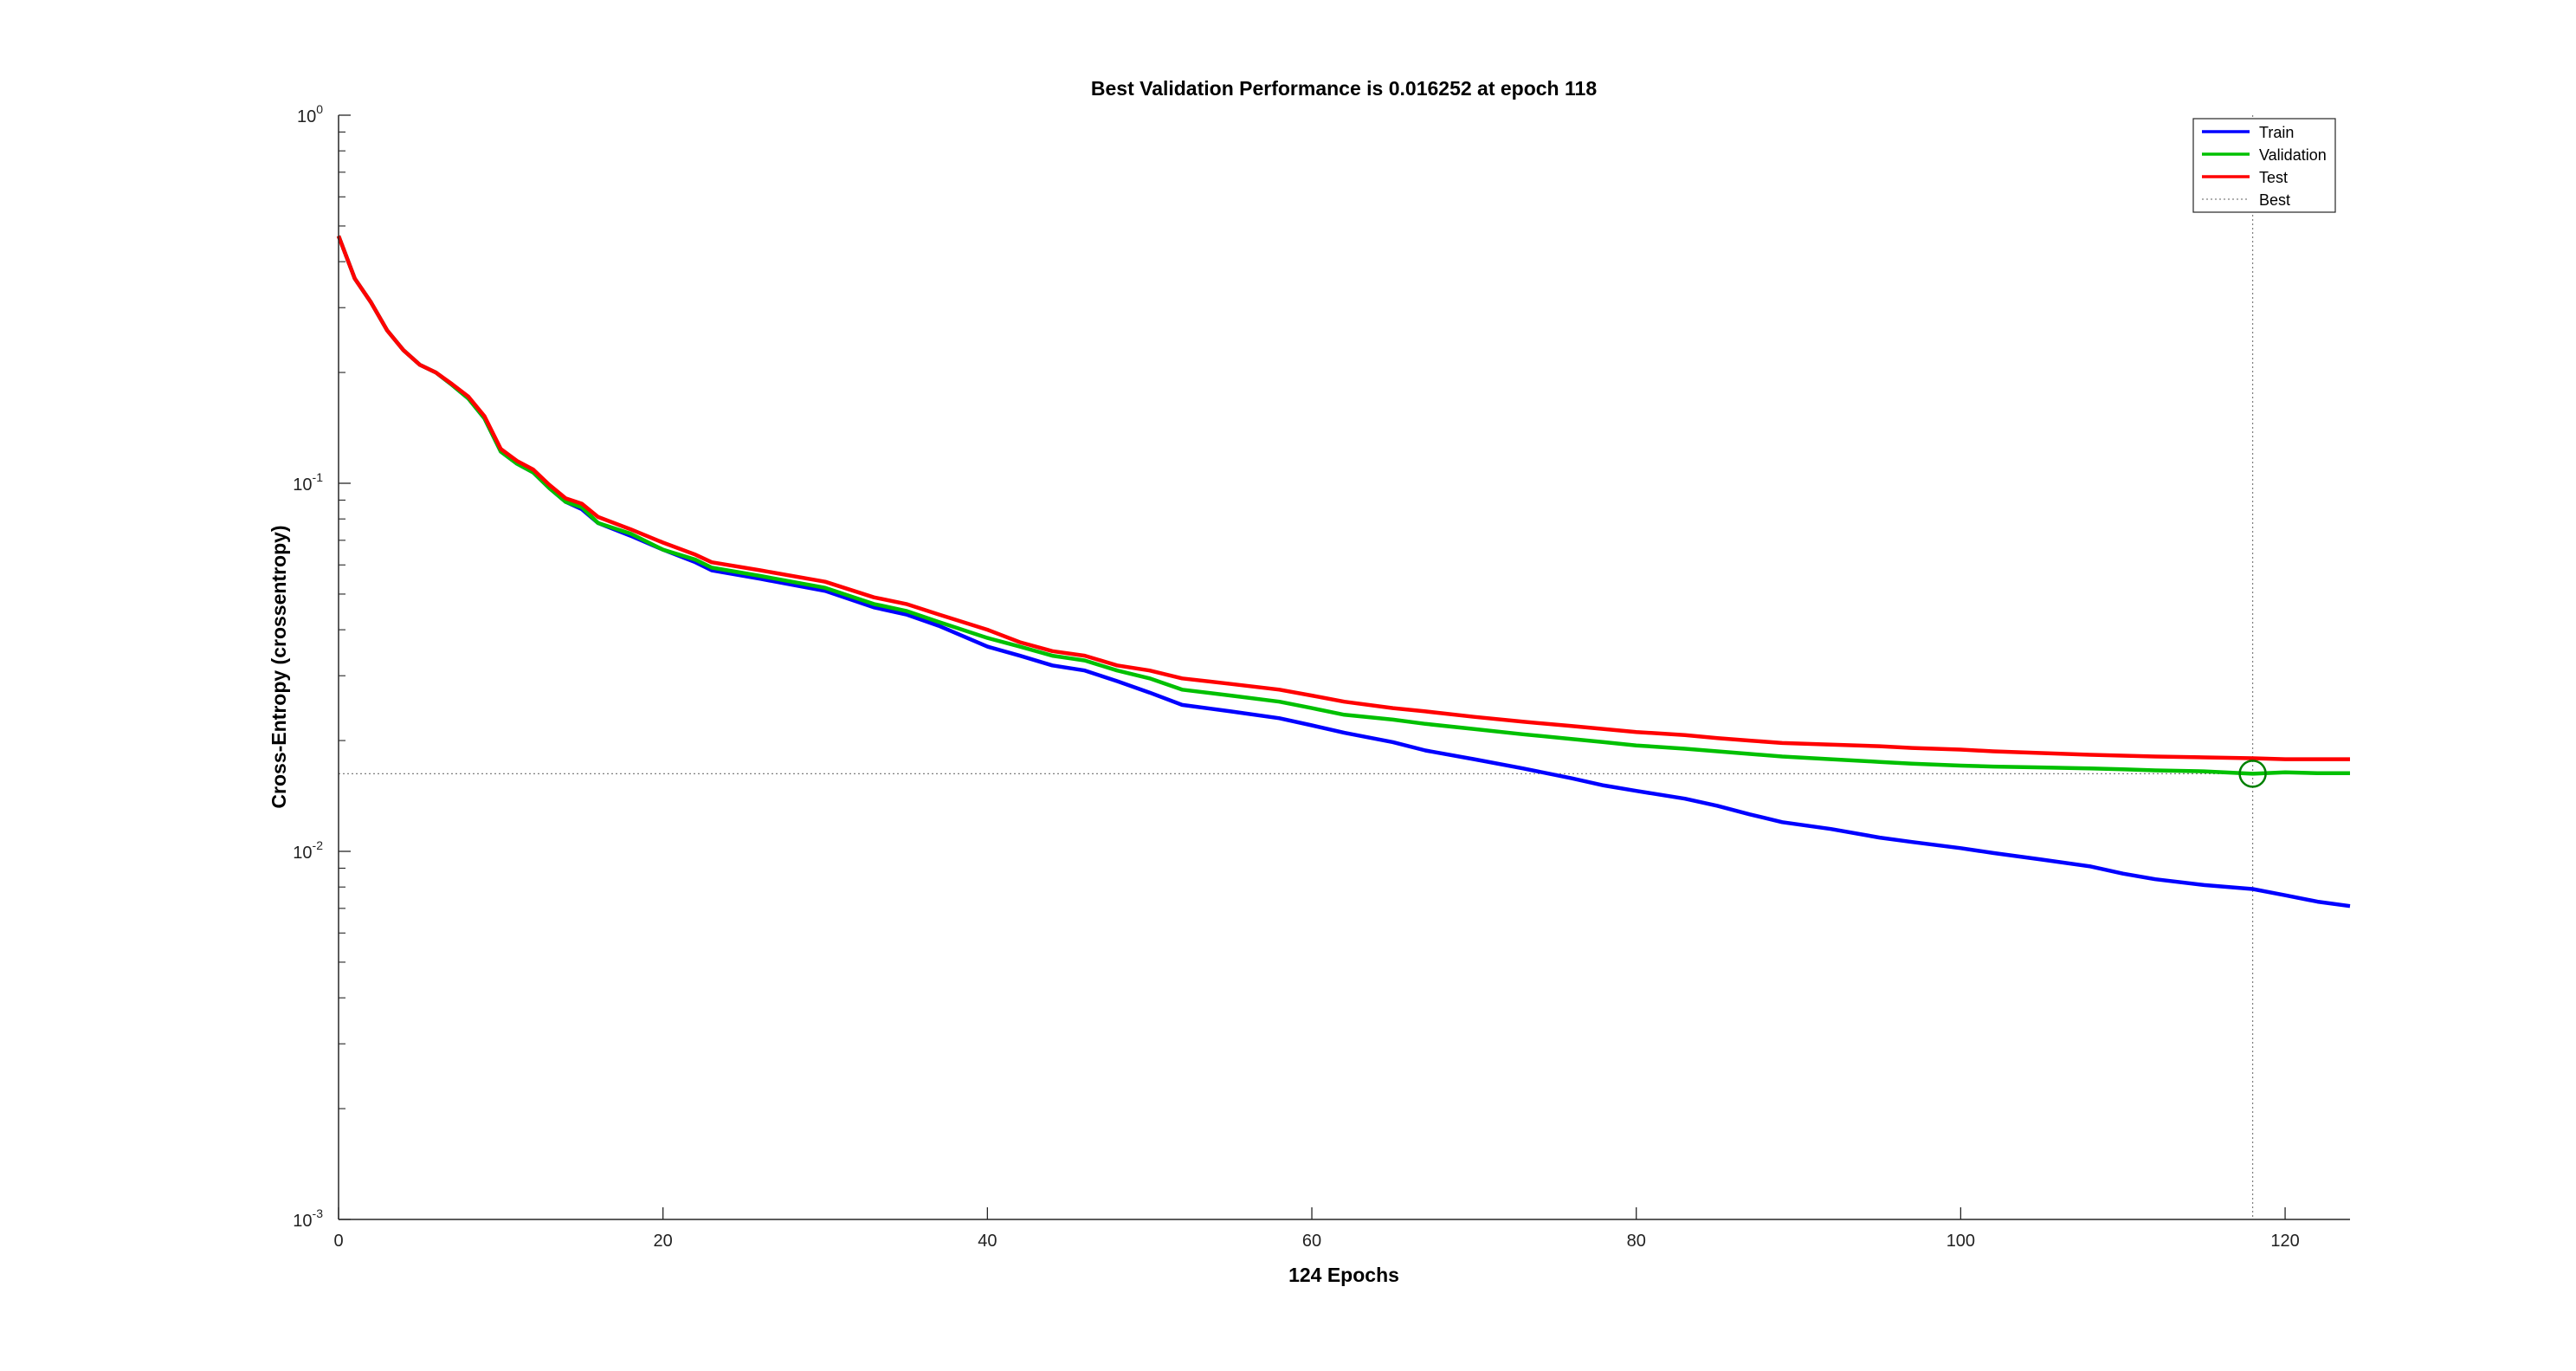  What do you see at coordinates (310, 114) in the screenshot?
I see `y-tick-label: 10⁰` at bounding box center [310, 114].